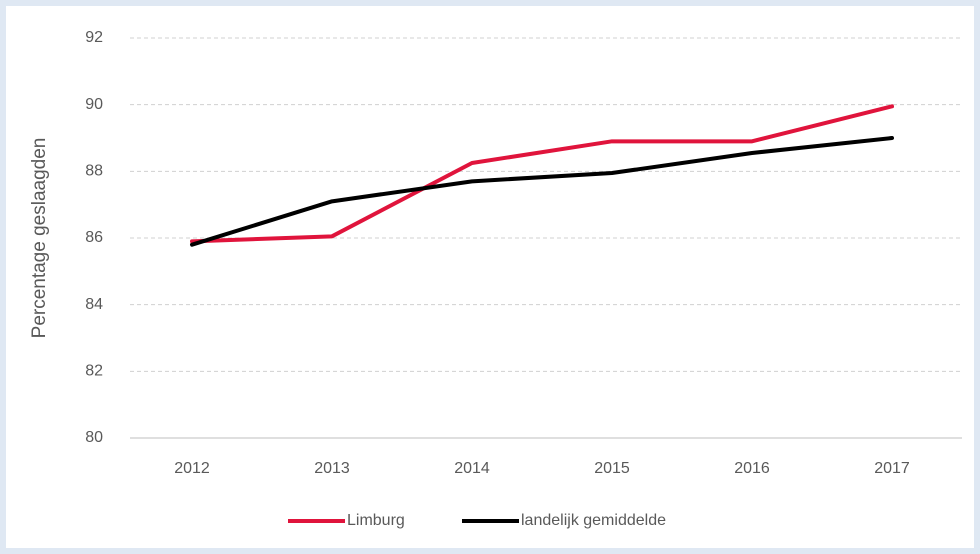  Describe the element at coordinates (542, 191) in the screenshot. I see `data-line` at that location.